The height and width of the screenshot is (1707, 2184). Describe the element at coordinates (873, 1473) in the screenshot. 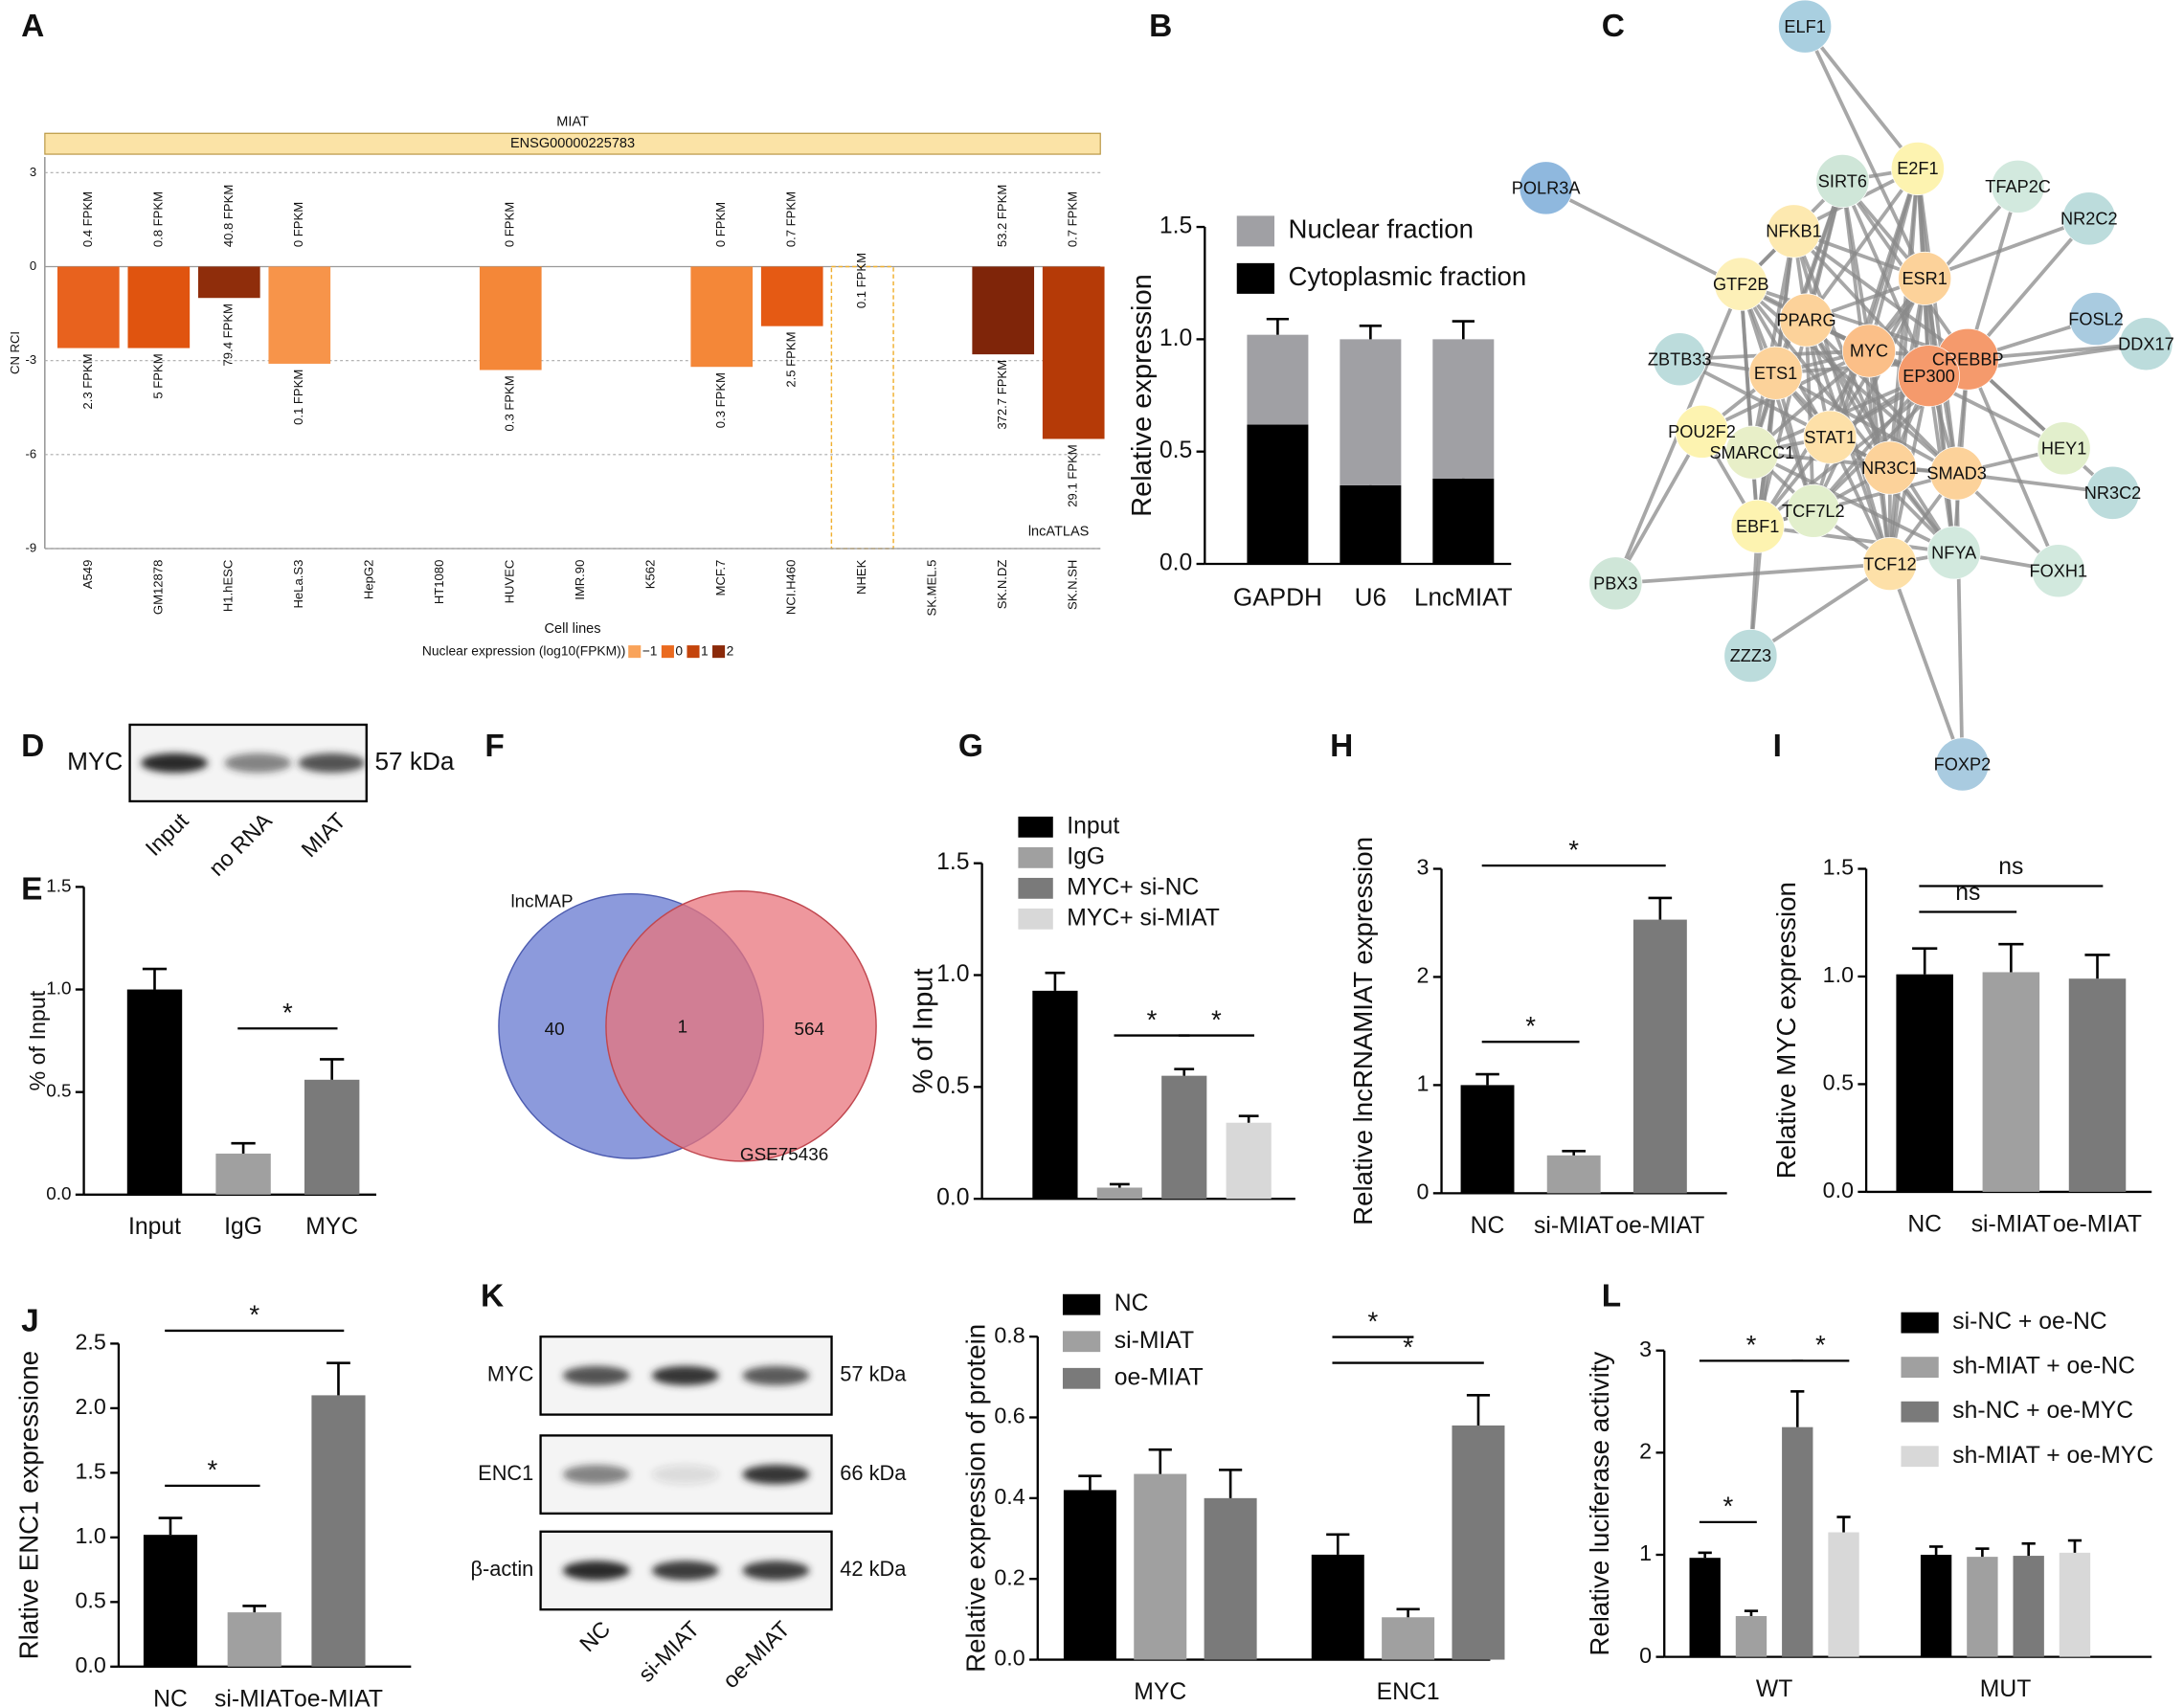

I see `blot-size-label: 66 kDa` at that location.